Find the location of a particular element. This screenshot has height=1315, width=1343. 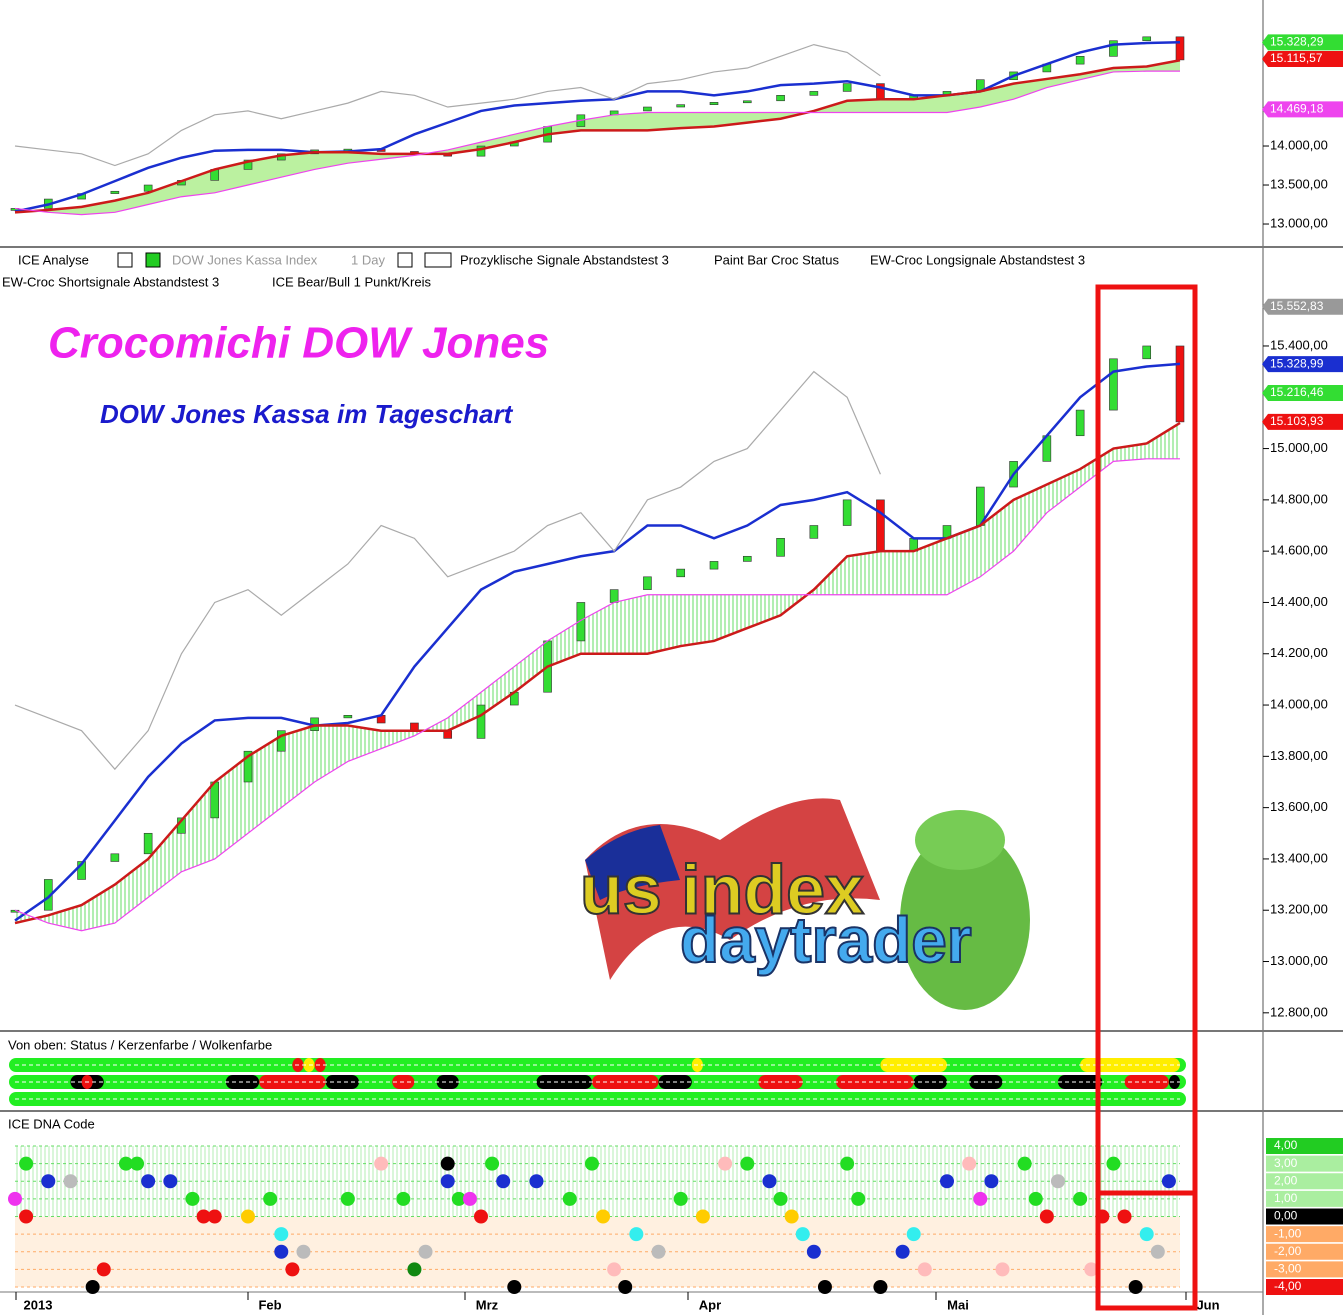

x-tick-label: Feb is located at coordinates (269, 1304).